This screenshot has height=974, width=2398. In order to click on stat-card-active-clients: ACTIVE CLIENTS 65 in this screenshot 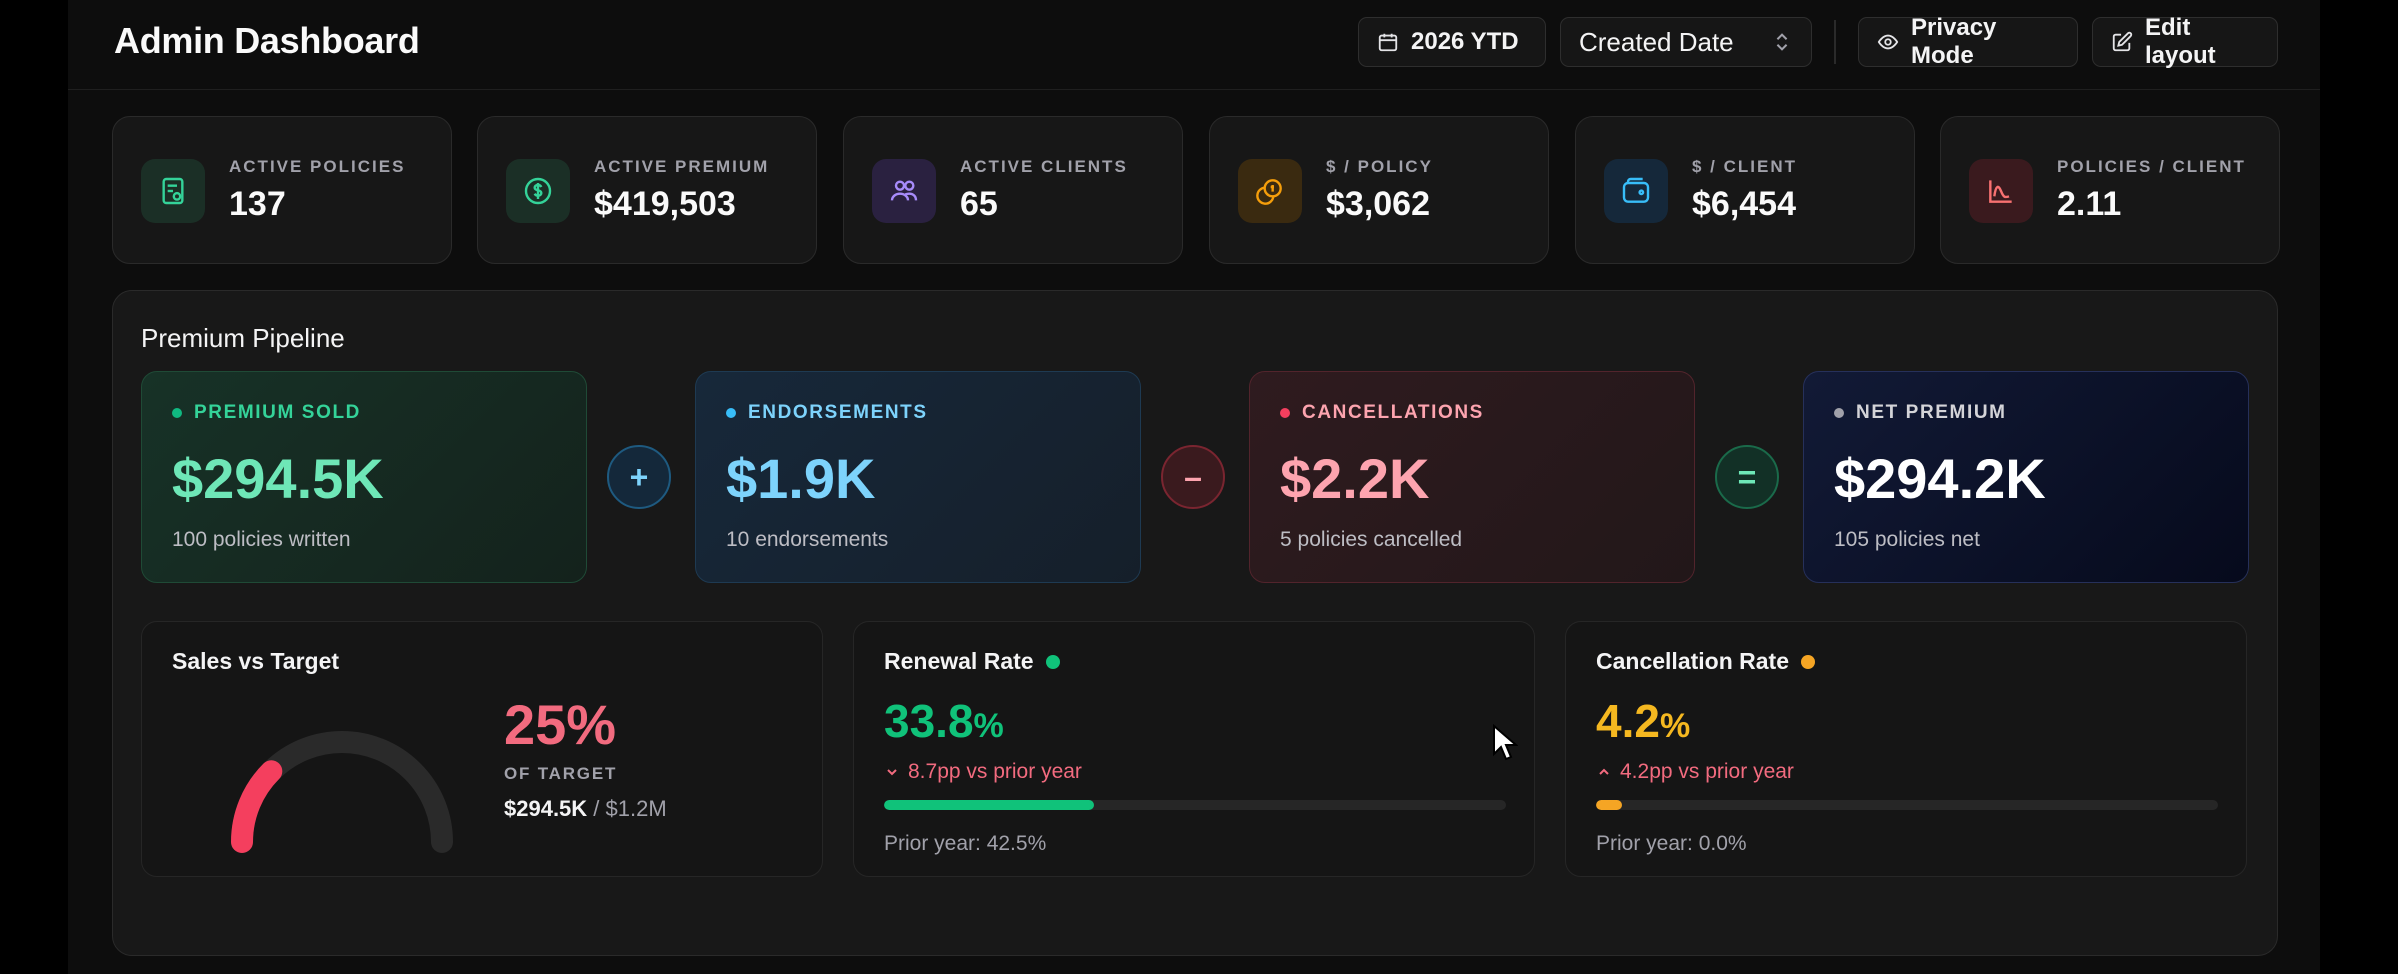, I will do `click(1013, 190)`.